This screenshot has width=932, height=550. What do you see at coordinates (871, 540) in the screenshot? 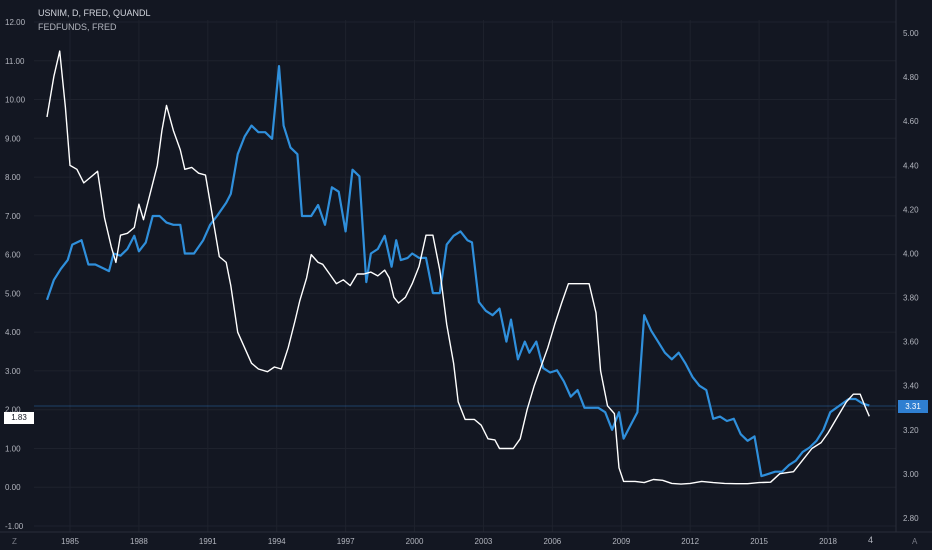
I see `scale-options-icon: 4` at bounding box center [871, 540].